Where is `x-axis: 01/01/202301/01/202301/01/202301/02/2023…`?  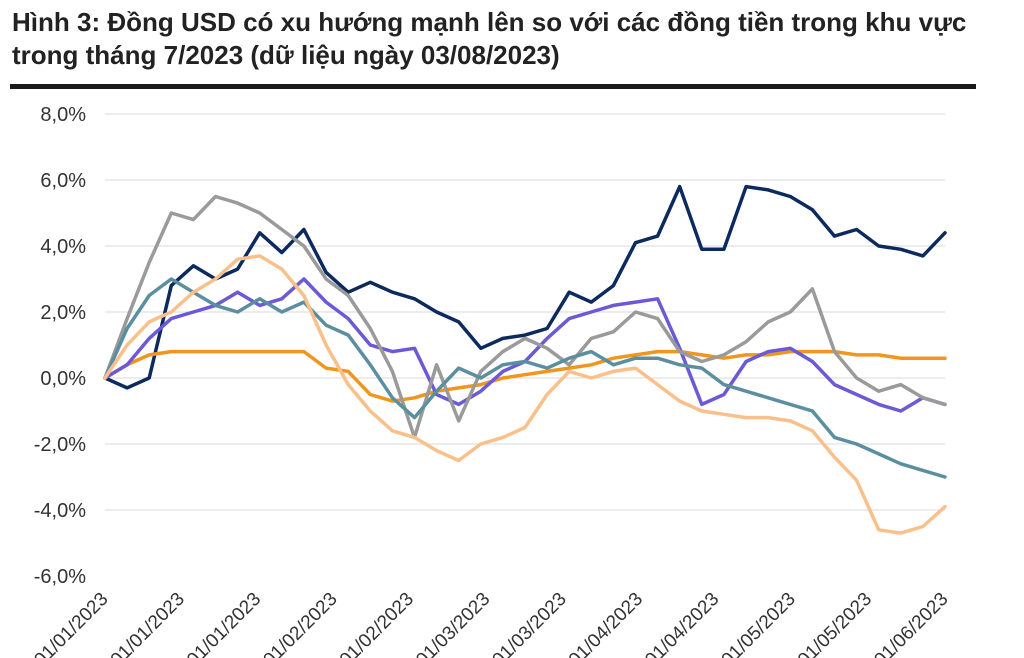
x-axis: 01/01/202301/01/202301/01/202301/02/2023… is located at coordinates (491, 623).